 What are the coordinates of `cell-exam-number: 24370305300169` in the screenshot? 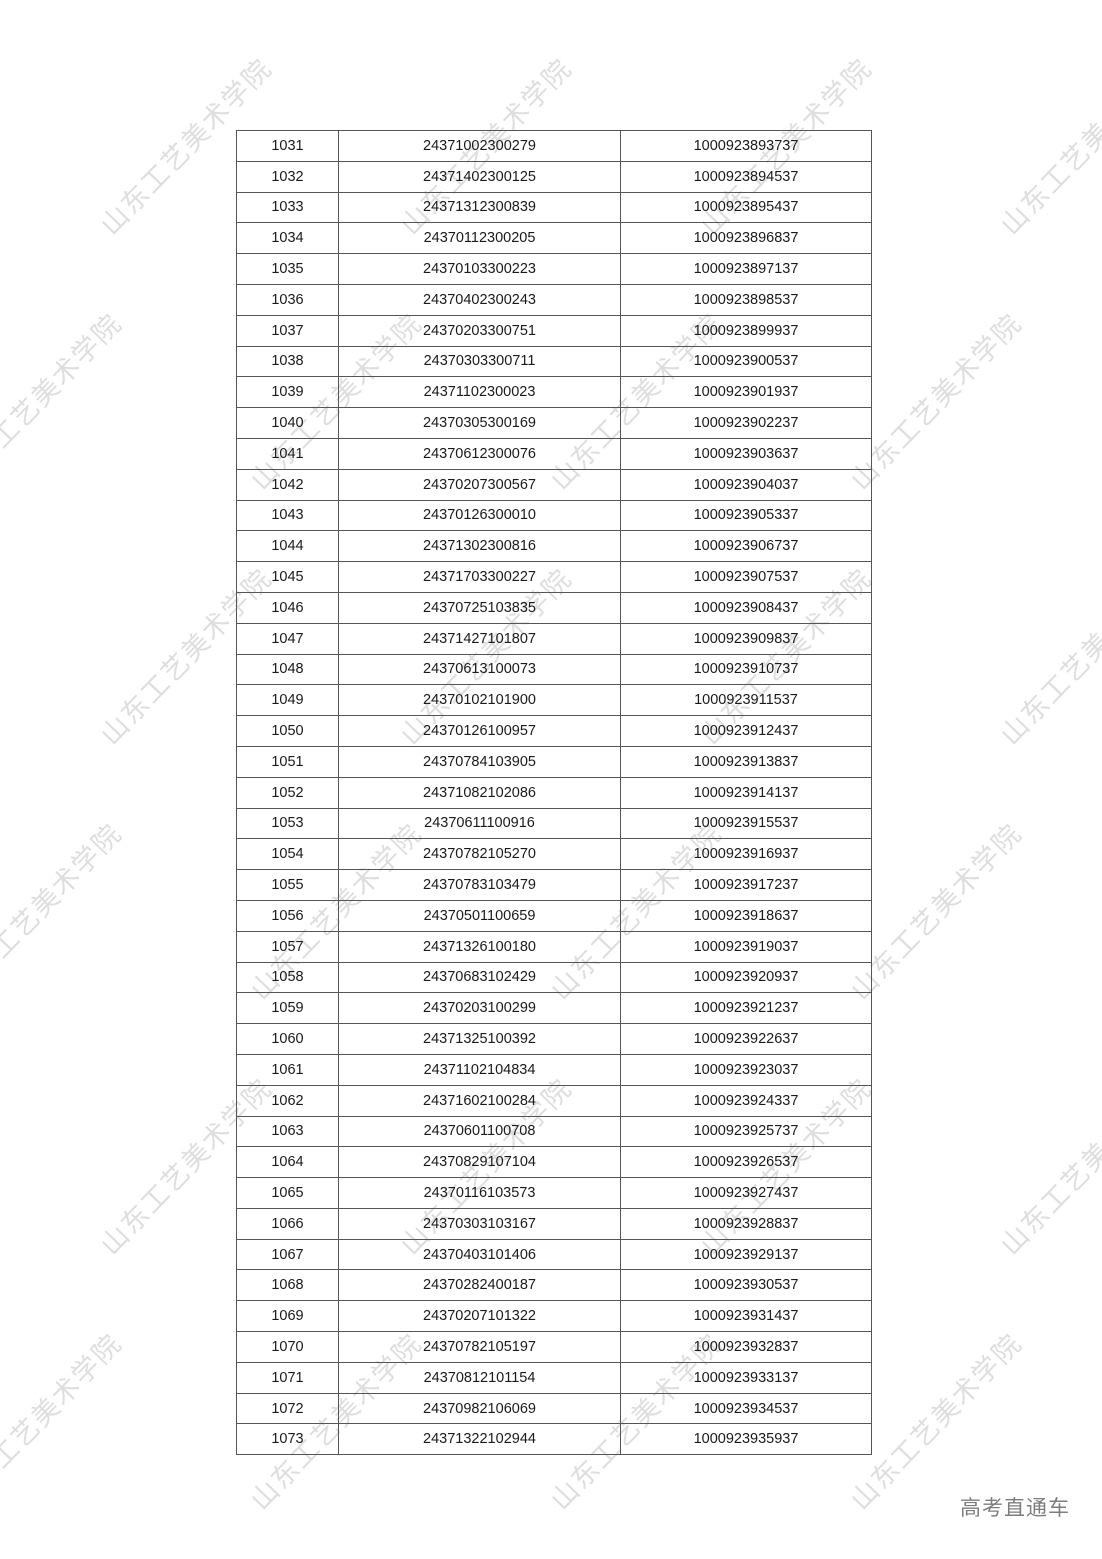 It's located at (479, 423).